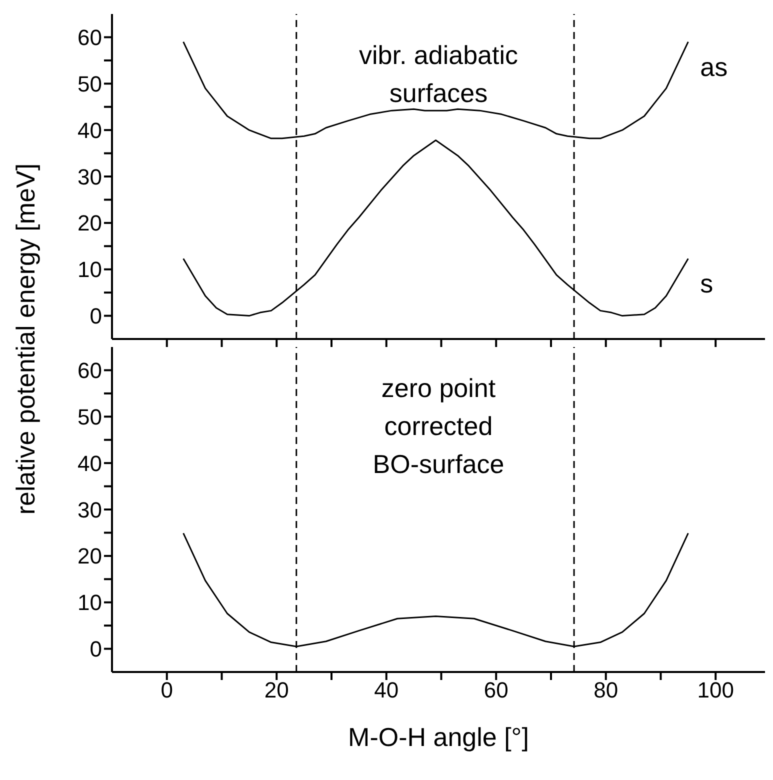 The width and height of the screenshot is (773, 780). What do you see at coordinates (386, 690) in the screenshot?
I see `x-tick-label: 40` at bounding box center [386, 690].